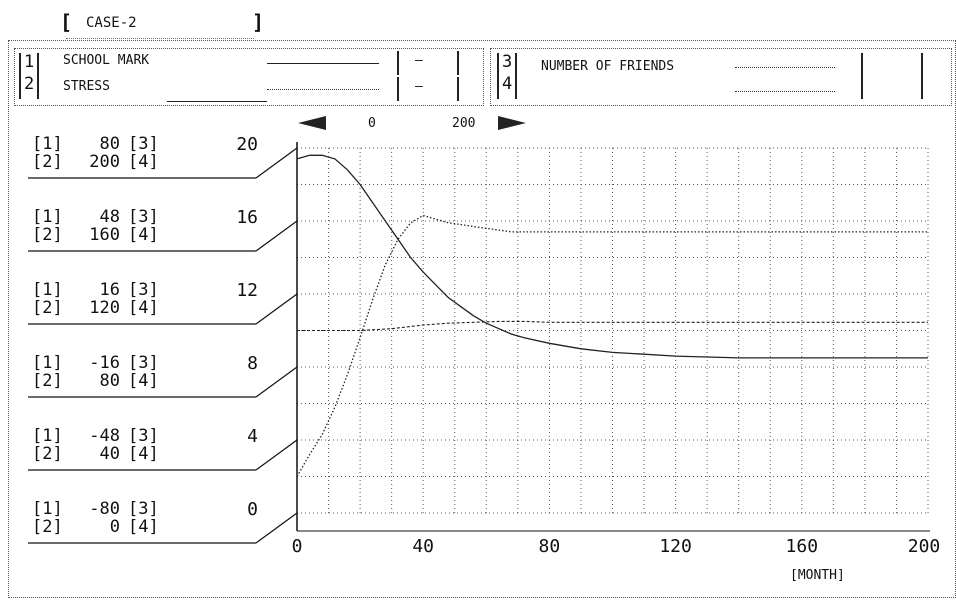  What do you see at coordinates (428, 89) in the screenshot?
I see `legend-value-box-2: —` at bounding box center [428, 89].